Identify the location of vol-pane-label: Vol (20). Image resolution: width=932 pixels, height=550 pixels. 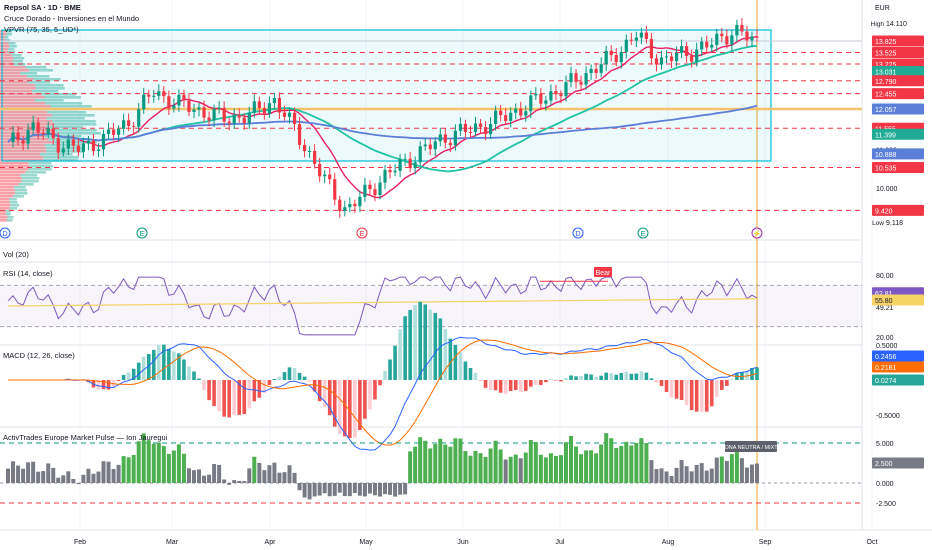
(16, 254).